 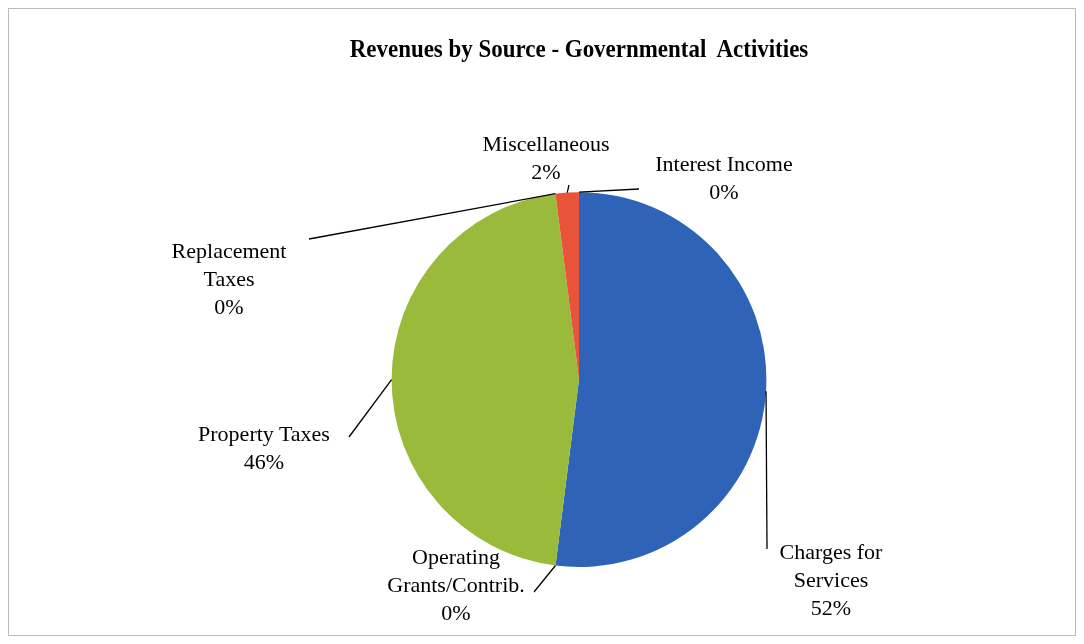 I want to click on data-label: 52%, so click(x=831, y=607).